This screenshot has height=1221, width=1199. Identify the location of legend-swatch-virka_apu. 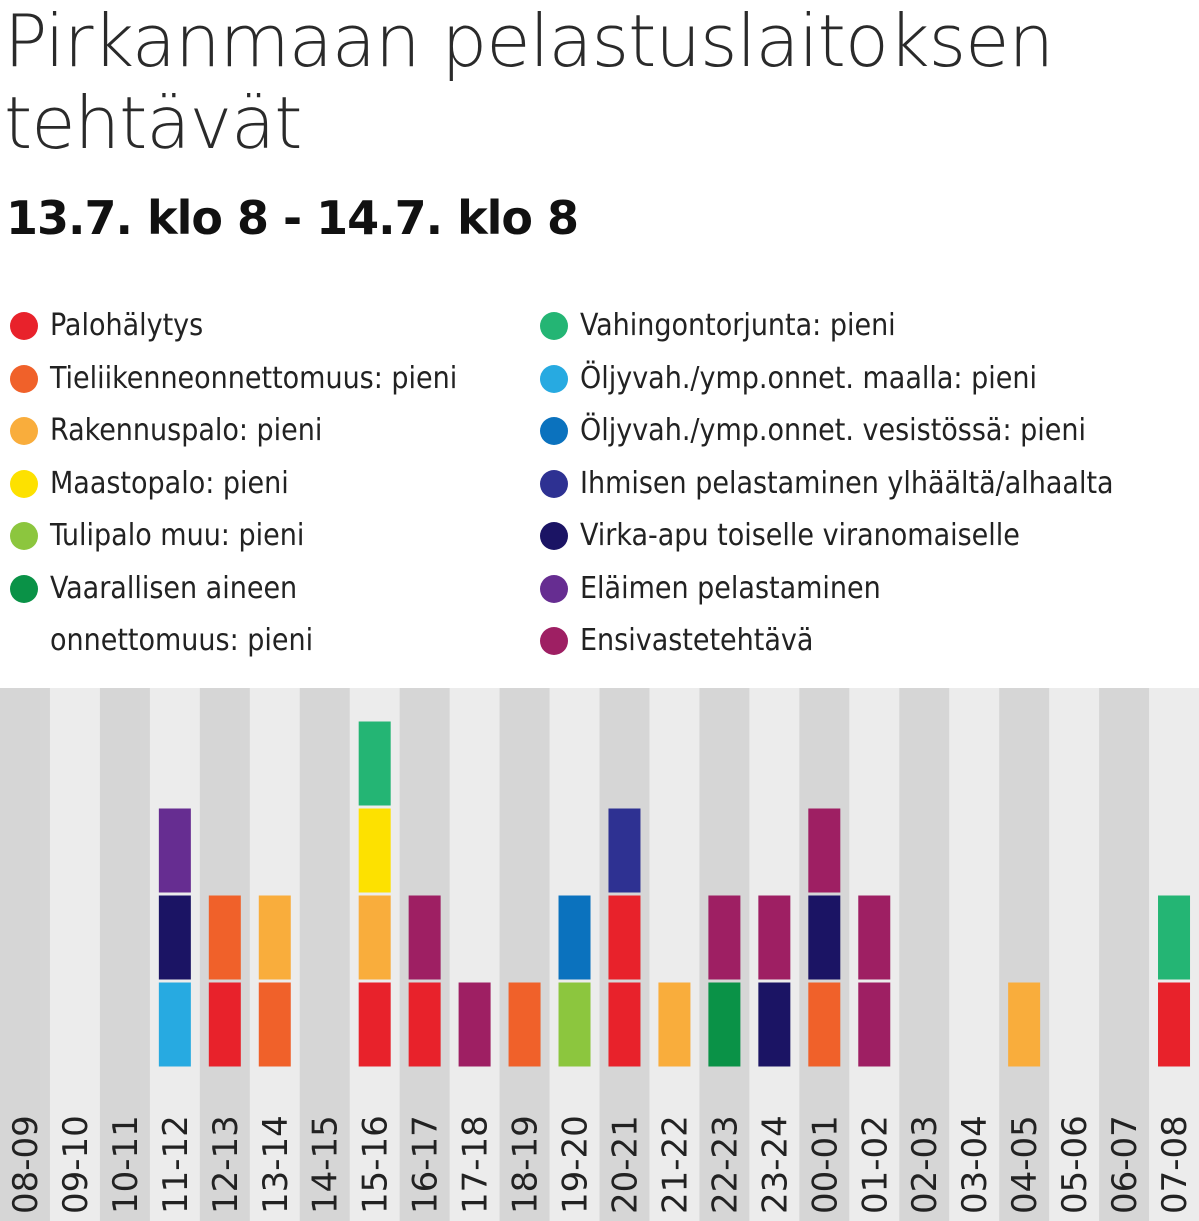
(554, 536).